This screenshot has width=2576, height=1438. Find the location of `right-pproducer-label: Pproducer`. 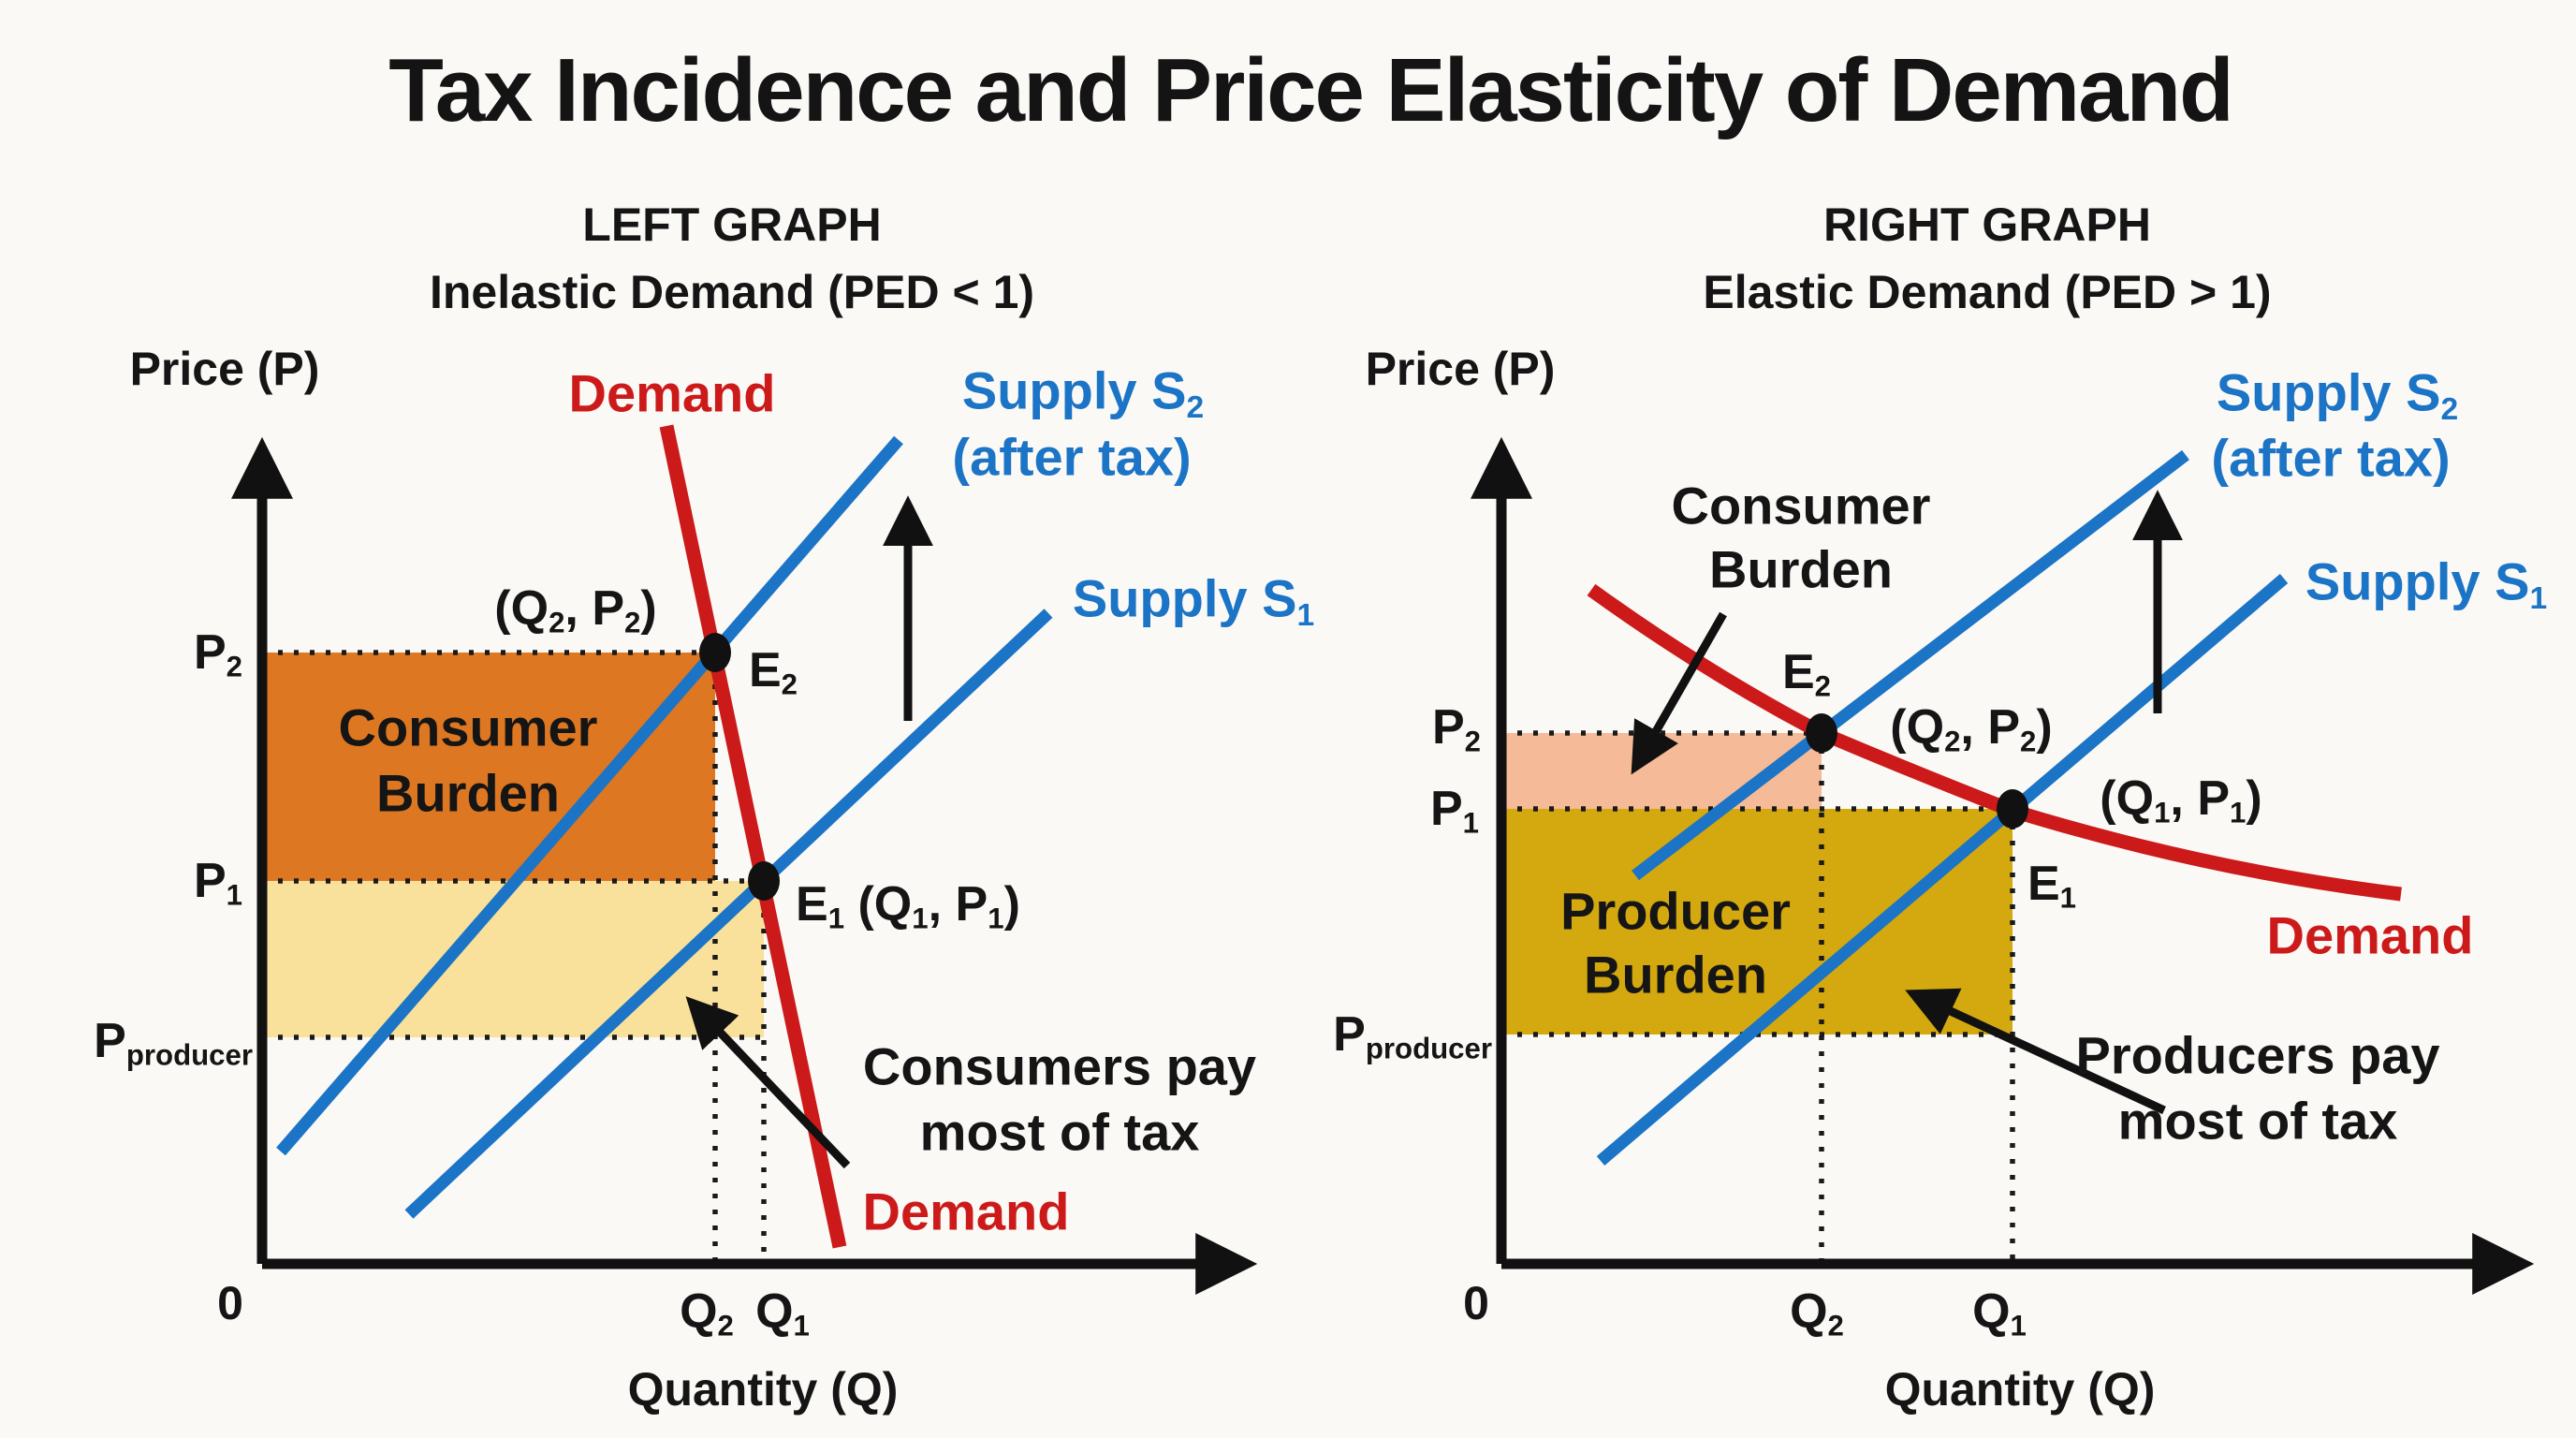

right-pproducer-label: Pproducer is located at coordinates (1412, 1035).